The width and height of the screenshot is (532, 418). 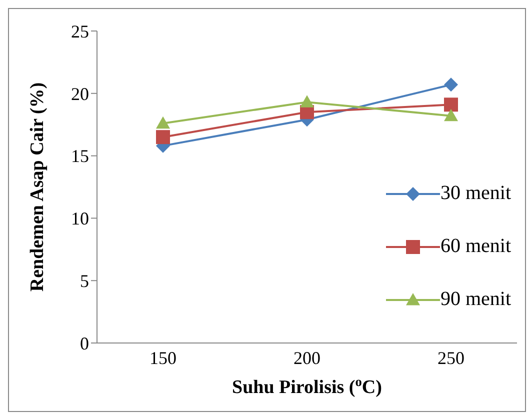 What do you see at coordinates (163, 358) in the screenshot?
I see `x-tick-label: 150` at bounding box center [163, 358].